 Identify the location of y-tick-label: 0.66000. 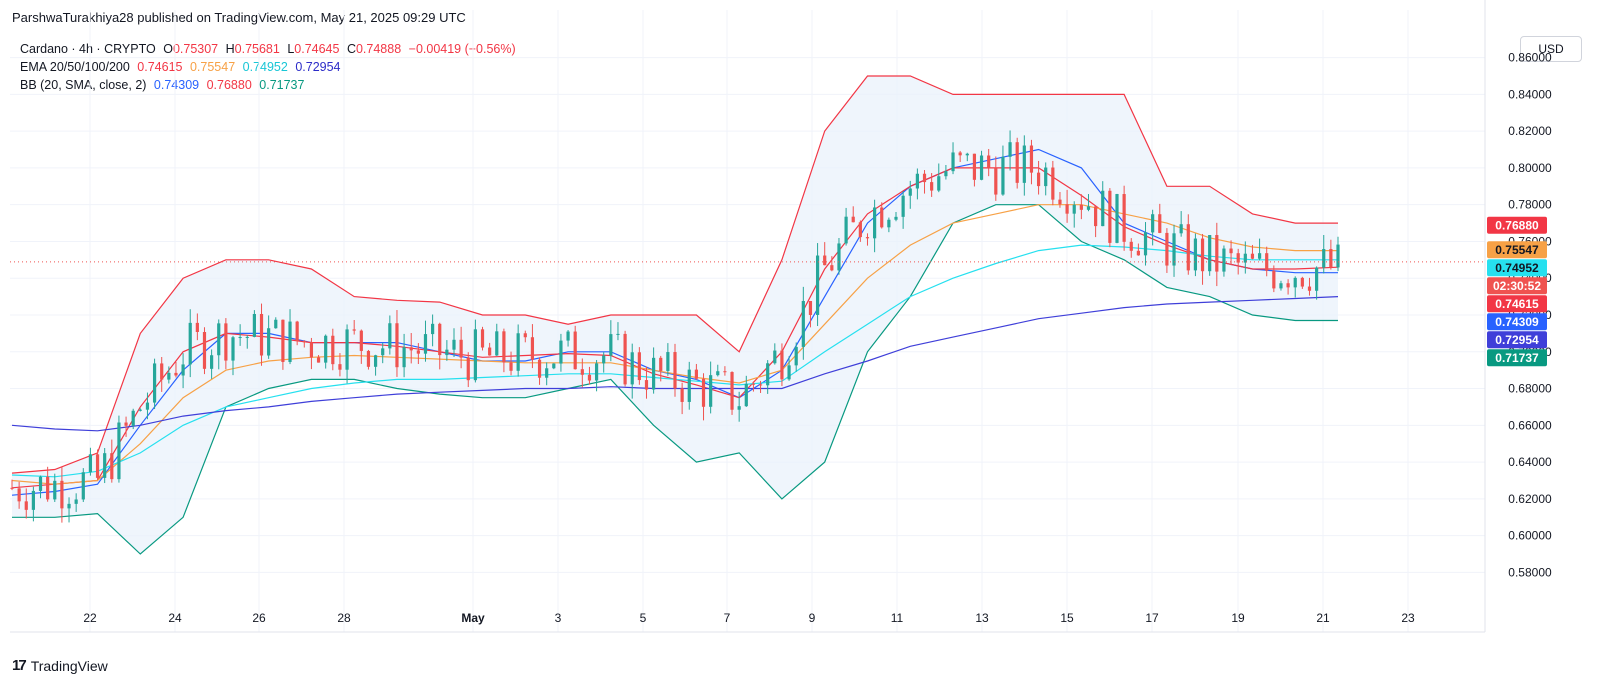
(1530, 425).